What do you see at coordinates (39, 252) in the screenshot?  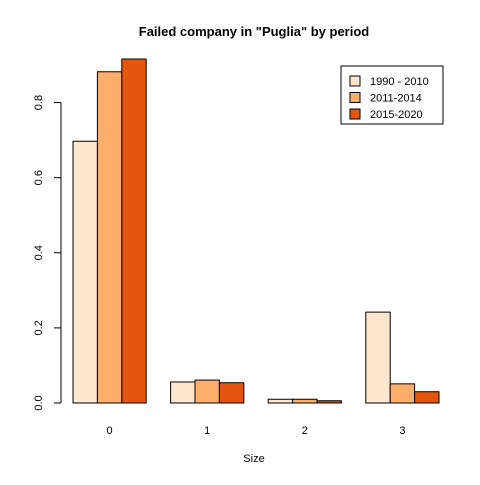 I see `y-tick-label: 0.4` at bounding box center [39, 252].